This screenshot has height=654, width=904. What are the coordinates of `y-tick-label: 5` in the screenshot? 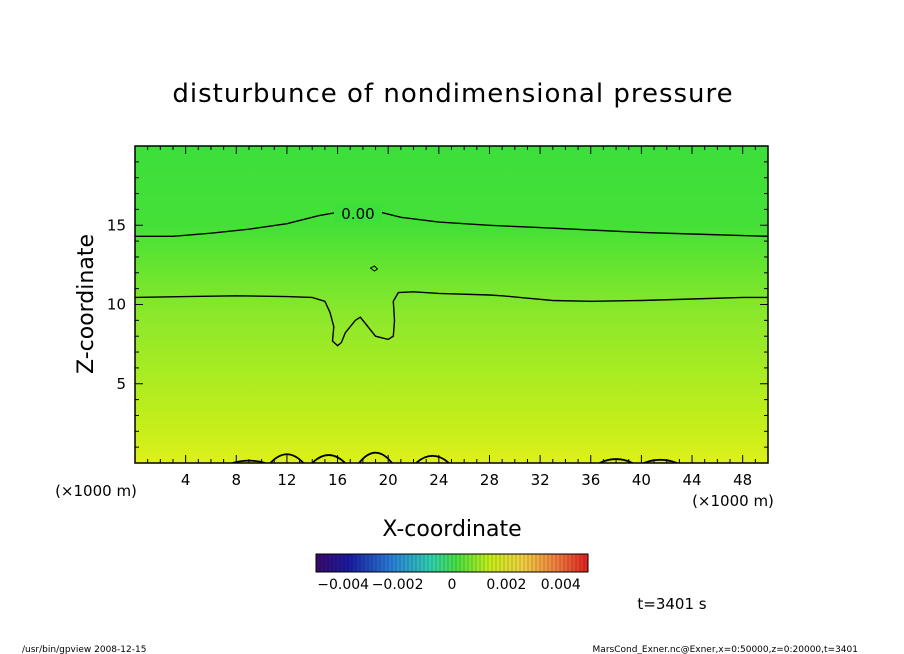 It's located at (121, 384).